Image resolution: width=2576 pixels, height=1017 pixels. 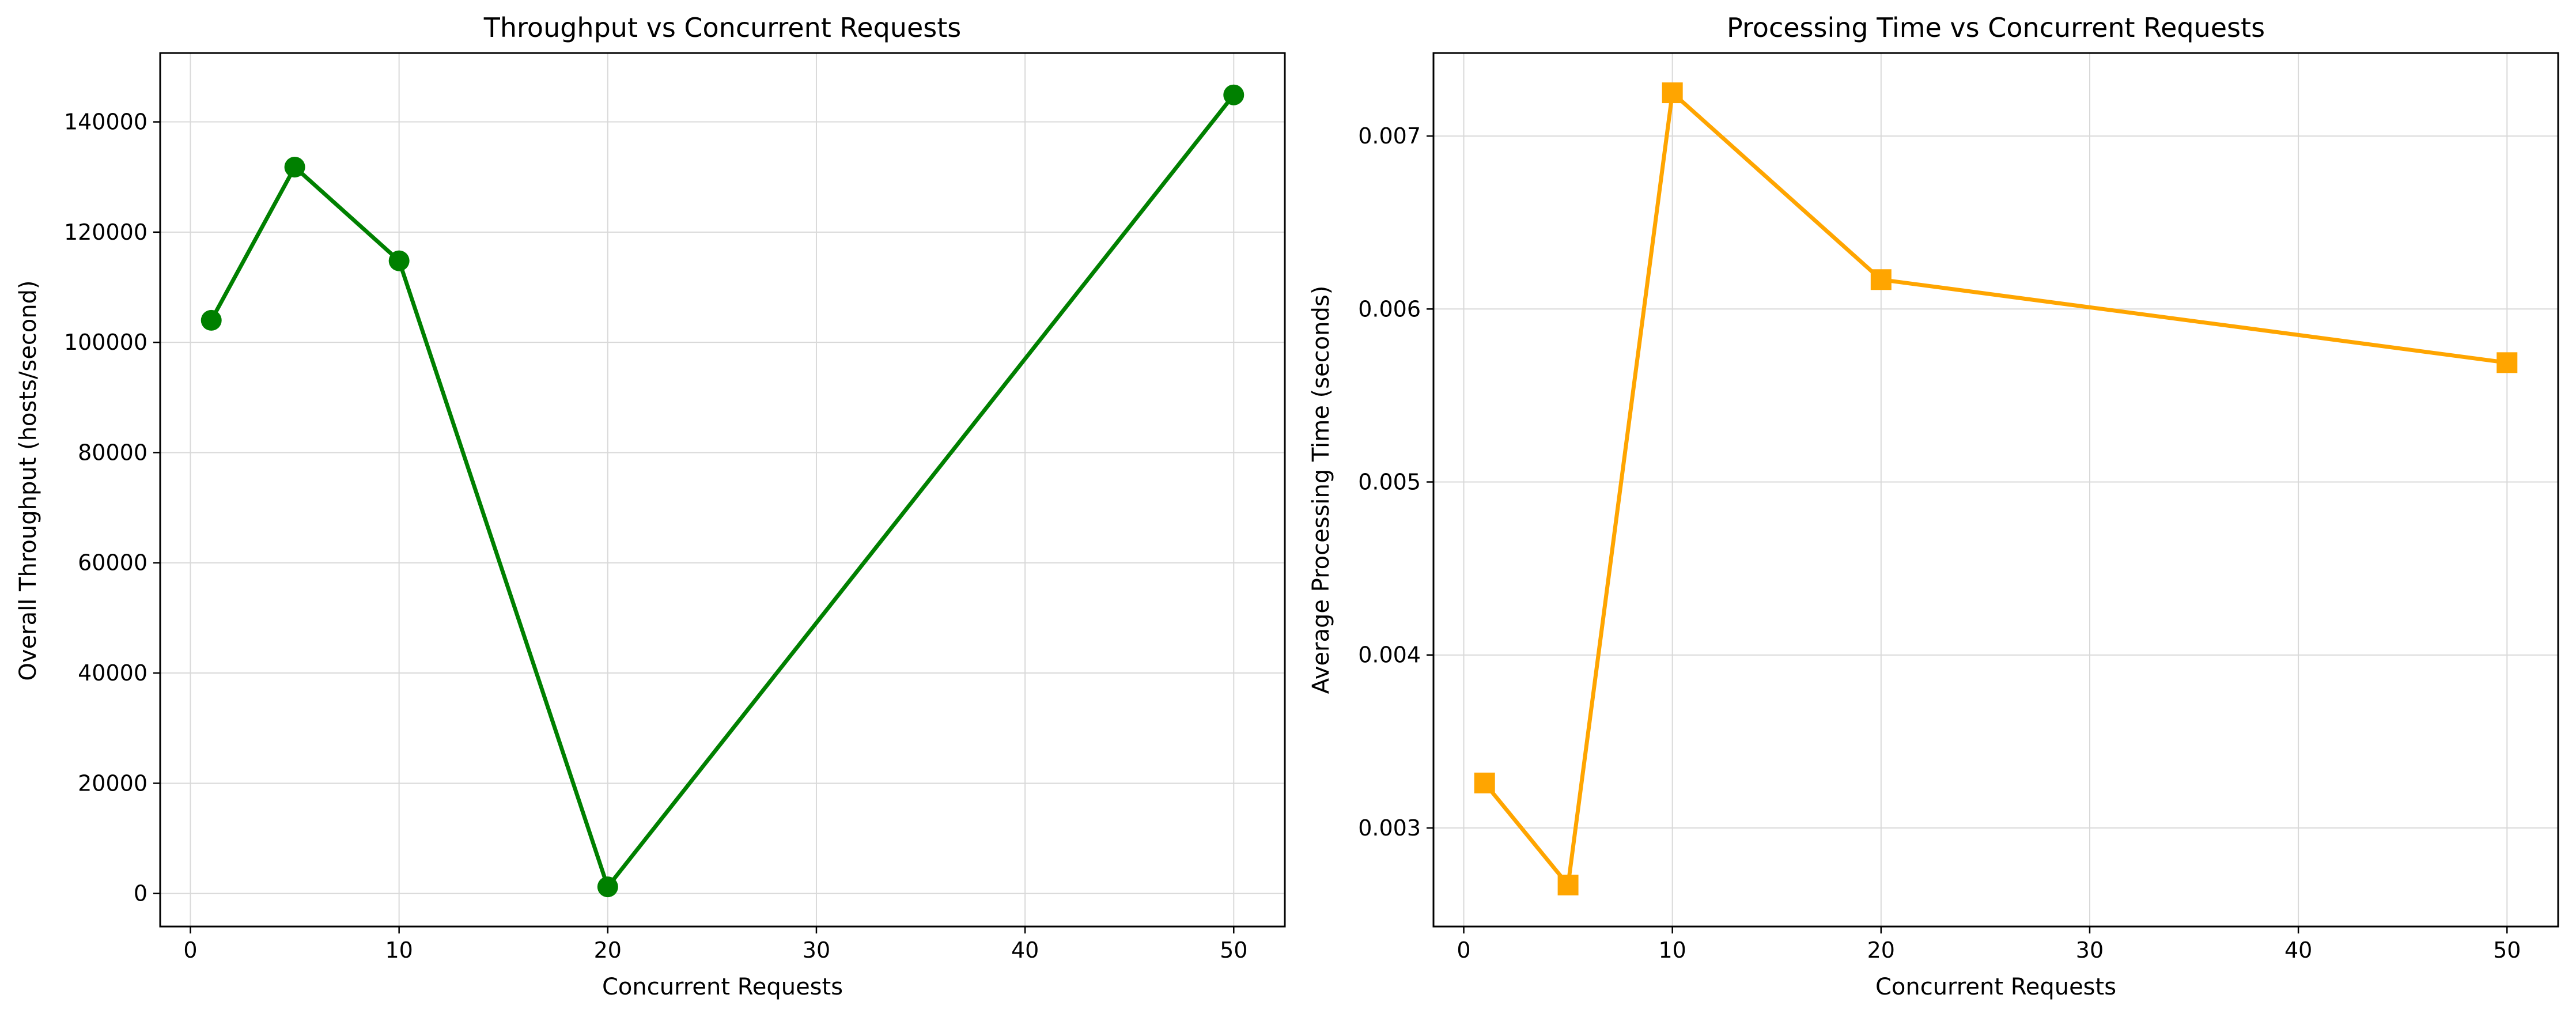 I want to click on processing-time-y-tick-label: 0.003, so click(x=1389, y=828).